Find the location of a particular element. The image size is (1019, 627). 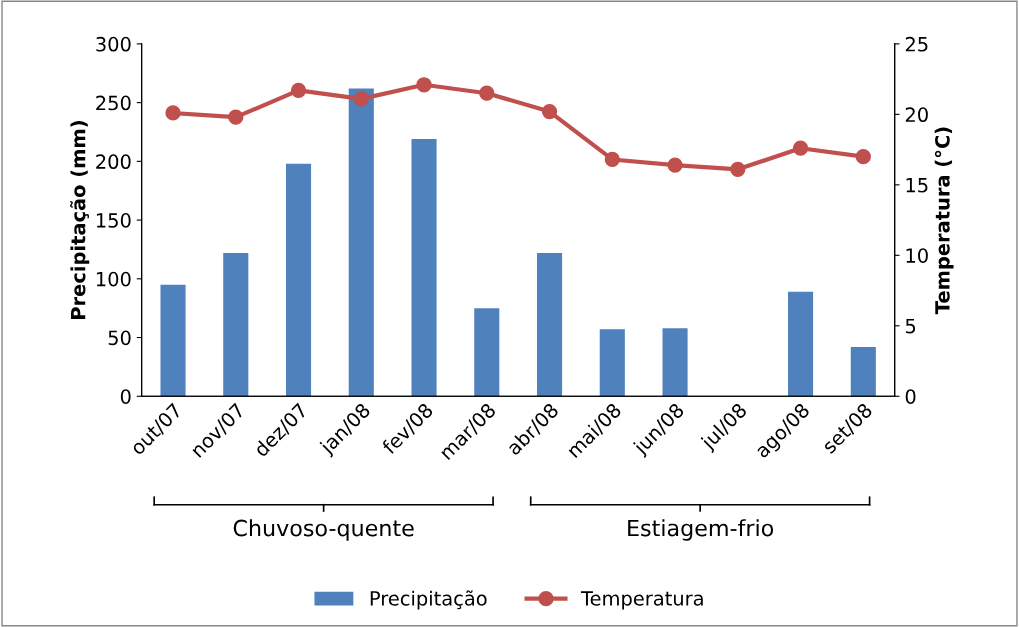

y-tick-label: 100 is located at coordinates (113, 279).